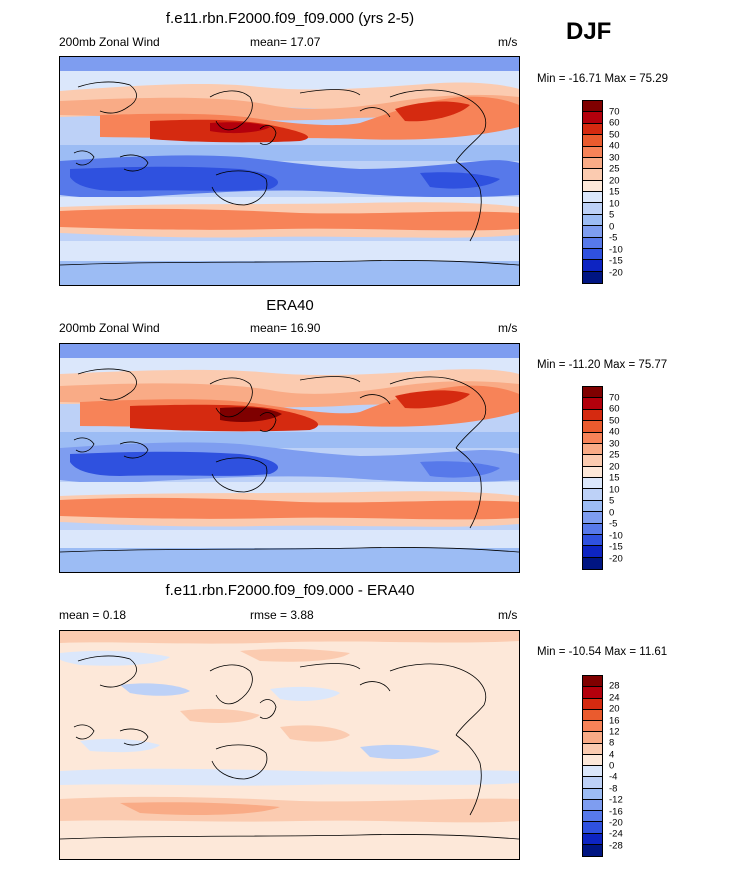 The width and height of the screenshot is (733, 872). What do you see at coordinates (616, 535) in the screenshot?
I see `panel2-tick: -10` at bounding box center [616, 535].